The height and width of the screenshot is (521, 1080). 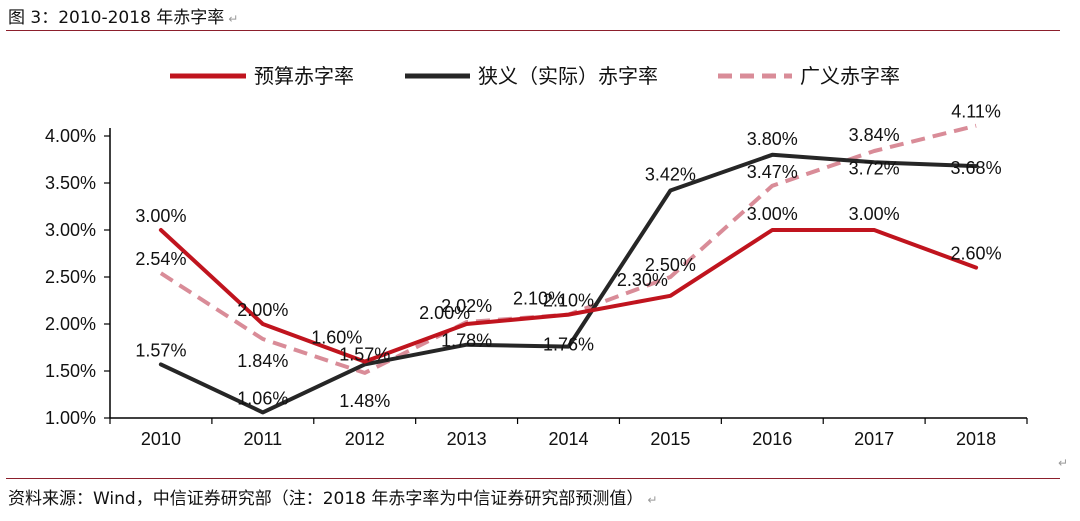 What do you see at coordinates (70, 230) in the screenshot?
I see `y-tick-label: 3.00%` at bounding box center [70, 230].